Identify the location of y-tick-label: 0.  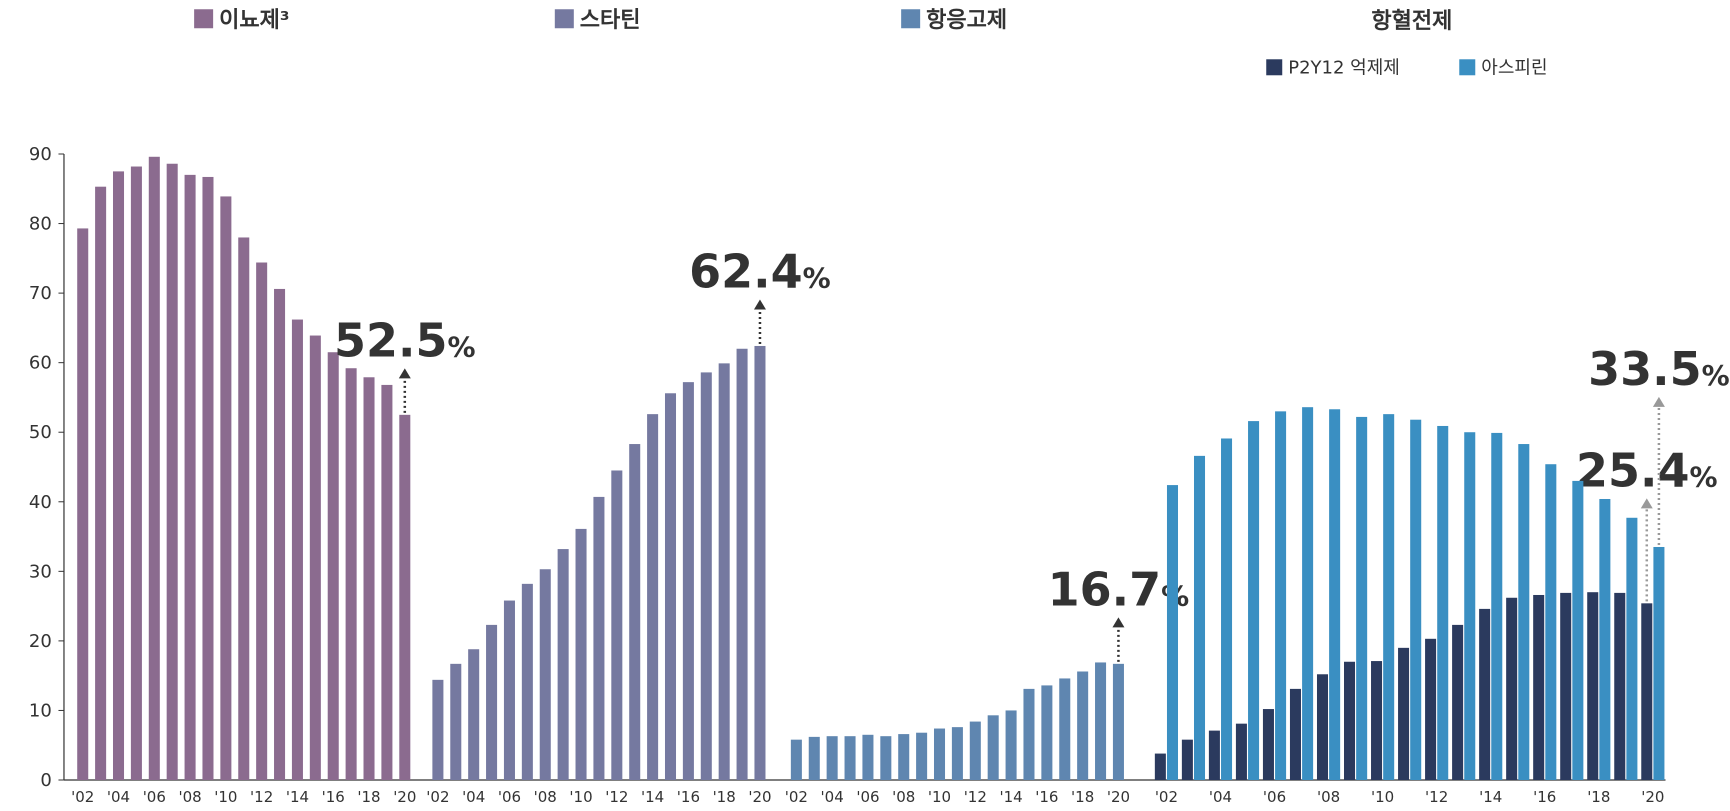
(45, 780).